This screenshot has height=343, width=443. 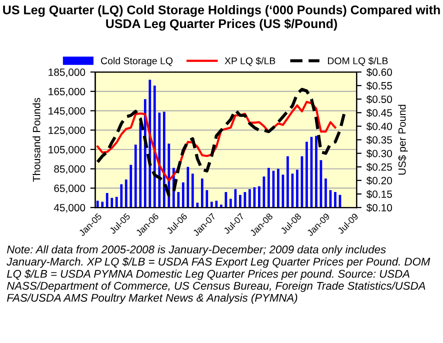 What do you see at coordinates (379, 140) in the screenshot?
I see `y2-tick-label: $0.35` at bounding box center [379, 140].